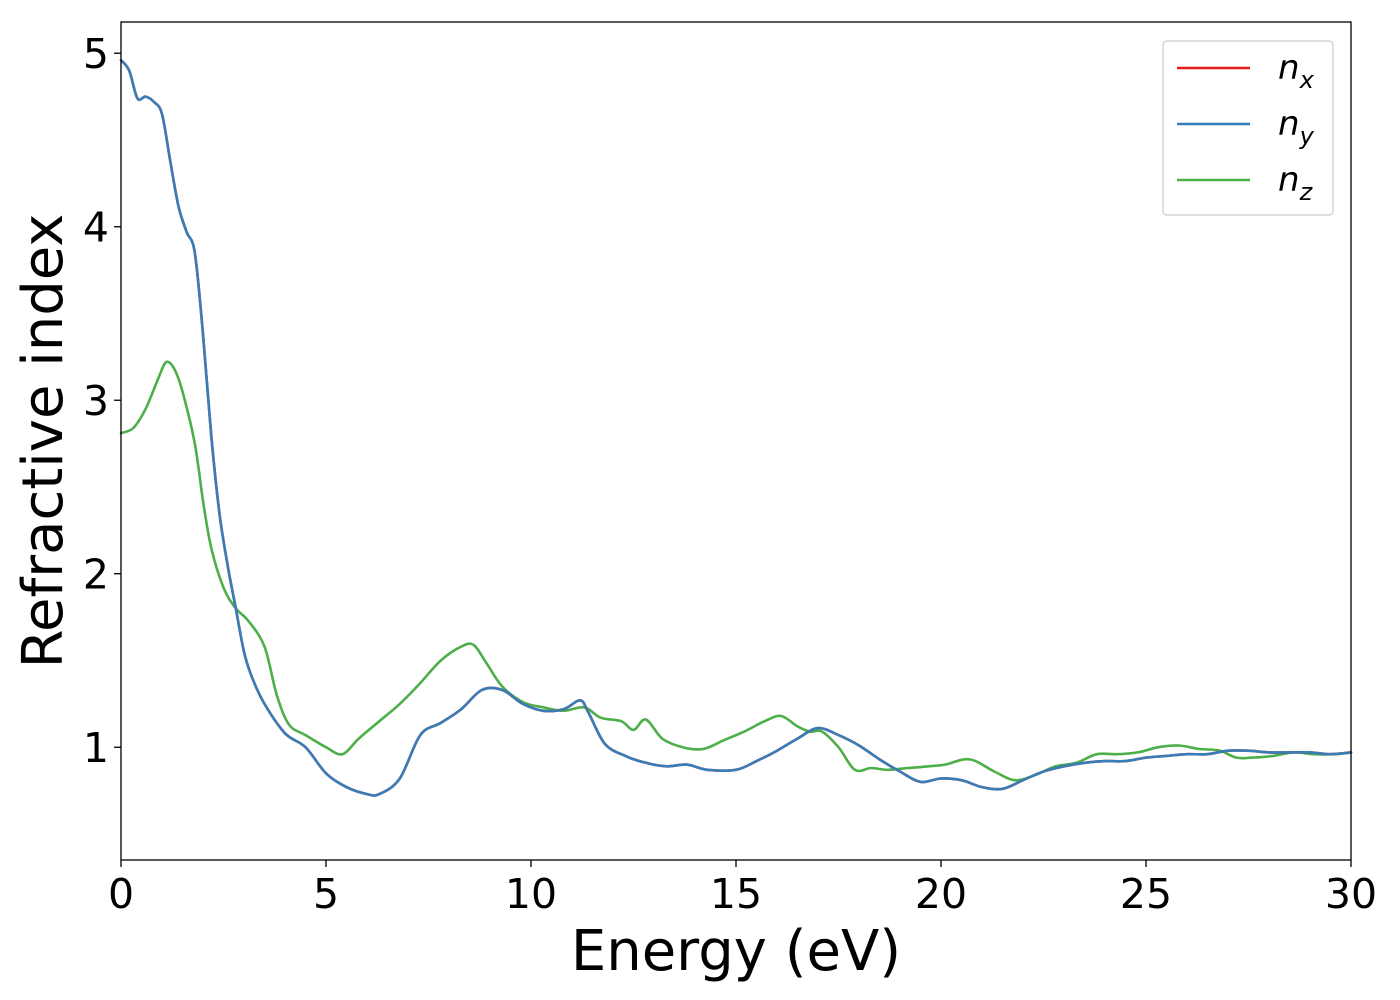 This screenshot has height=1000, width=1400. Describe the element at coordinates (1307, 80) in the screenshot. I see `legend-label-subscript: x` at that location.